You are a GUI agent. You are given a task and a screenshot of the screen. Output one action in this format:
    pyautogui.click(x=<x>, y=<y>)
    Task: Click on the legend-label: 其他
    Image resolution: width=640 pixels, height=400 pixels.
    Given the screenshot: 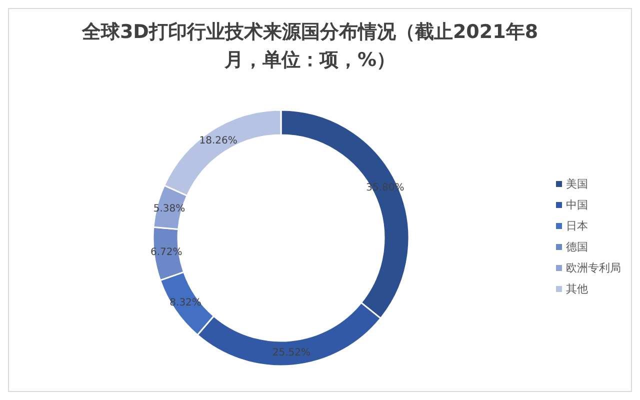 What is the action you would take?
    pyautogui.click(x=577, y=289)
    